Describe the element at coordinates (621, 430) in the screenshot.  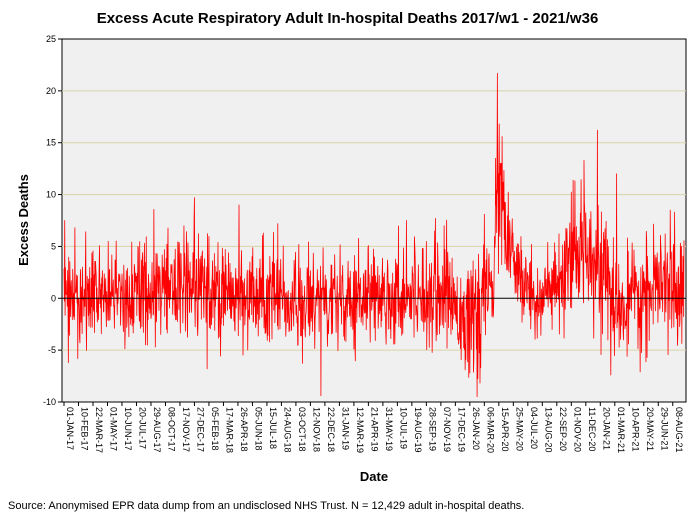
I see `x-tick-label: 01-MAR-21` at that location.